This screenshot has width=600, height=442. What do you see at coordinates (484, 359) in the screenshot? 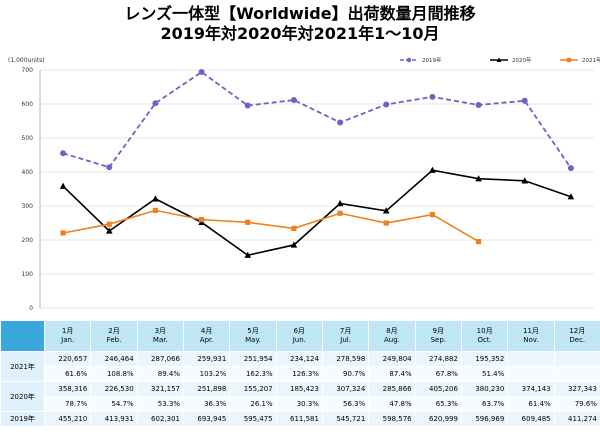
I see `value-cell: 195,352` at bounding box center [484, 359].